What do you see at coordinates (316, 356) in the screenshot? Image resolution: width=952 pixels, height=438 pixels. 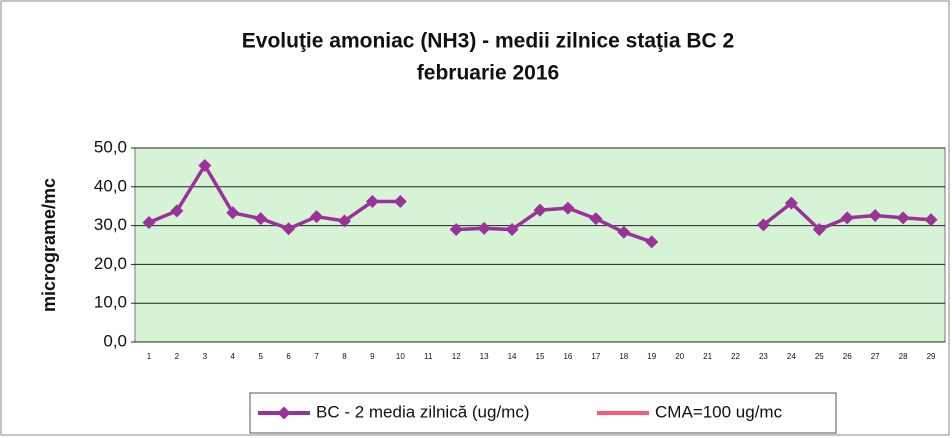 I see `x-tick-label: 7` at bounding box center [316, 356].